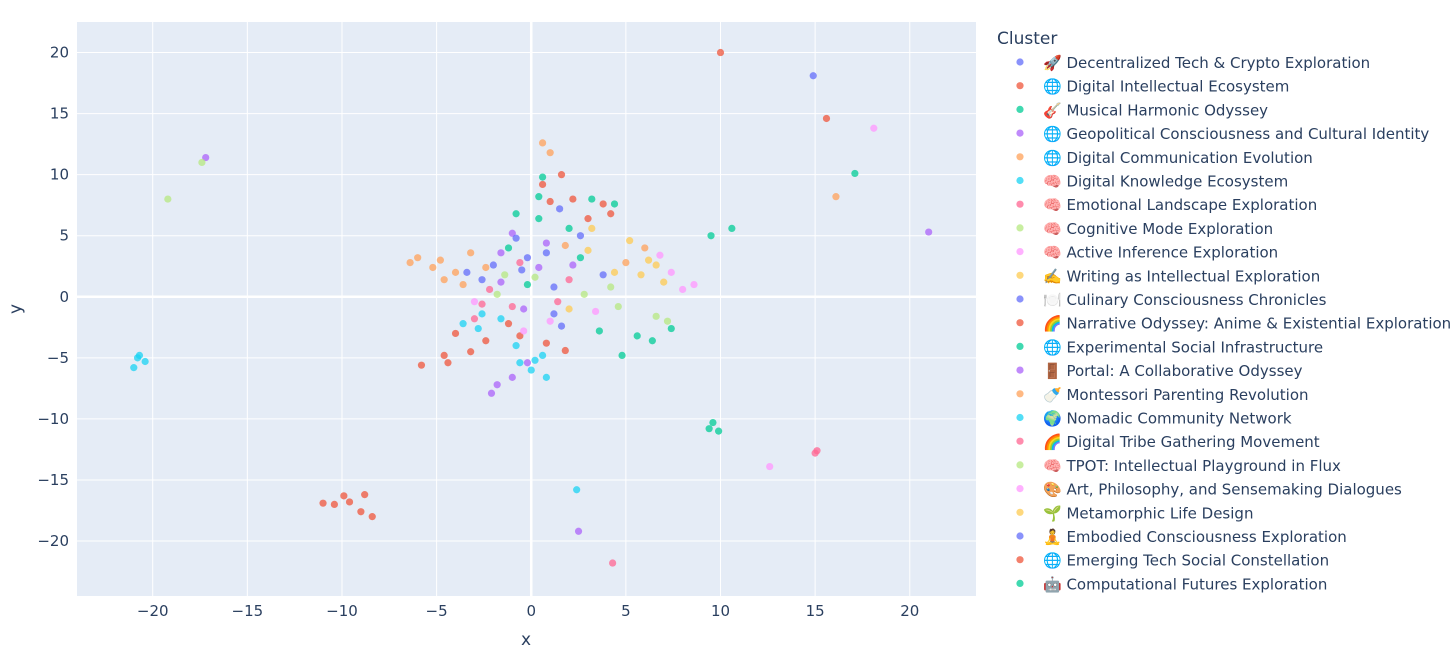  Describe the element at coordinates (53, 419) in the screenshot. I see `y-tick-label: −10` at that location.